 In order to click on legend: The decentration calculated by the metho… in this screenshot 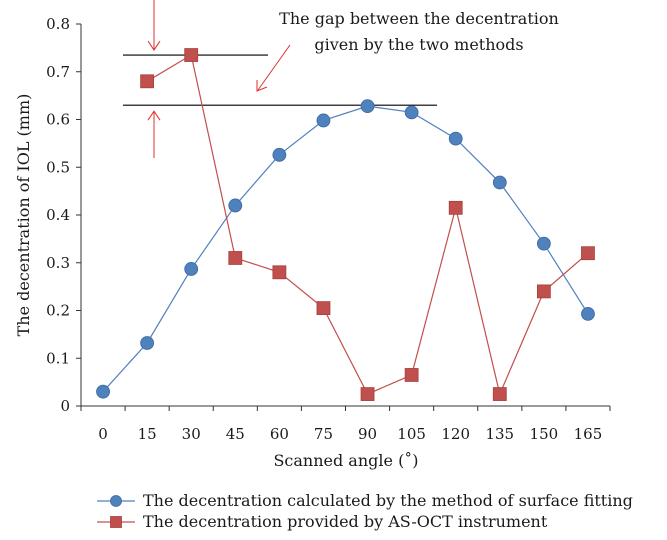, I will do `click(365, 511)`.